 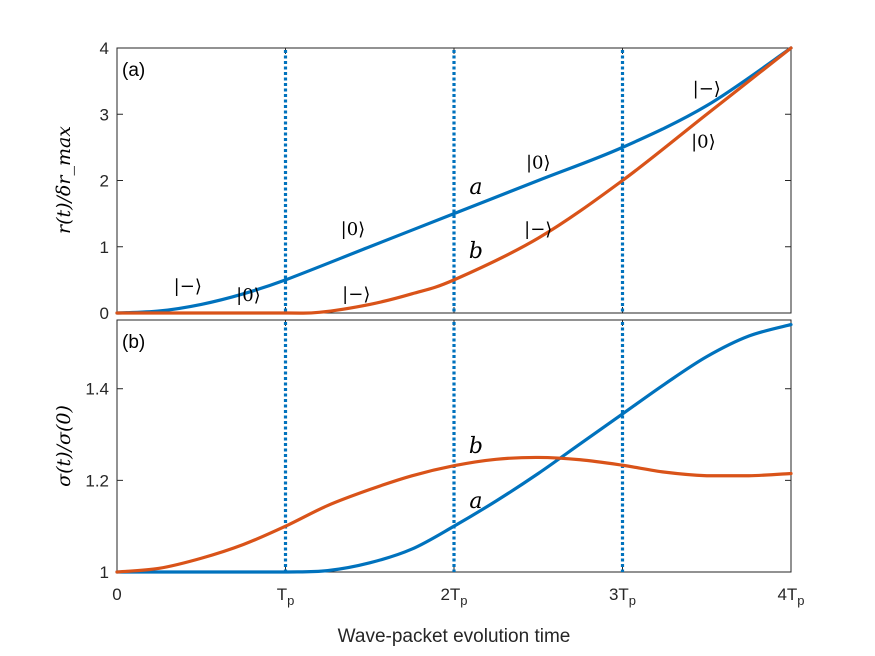 What do you see at coordinates (454, 636) in the screenshot?
I see `x-axis-label: Wave-packet evolution time` at bounding box center [454, 636].